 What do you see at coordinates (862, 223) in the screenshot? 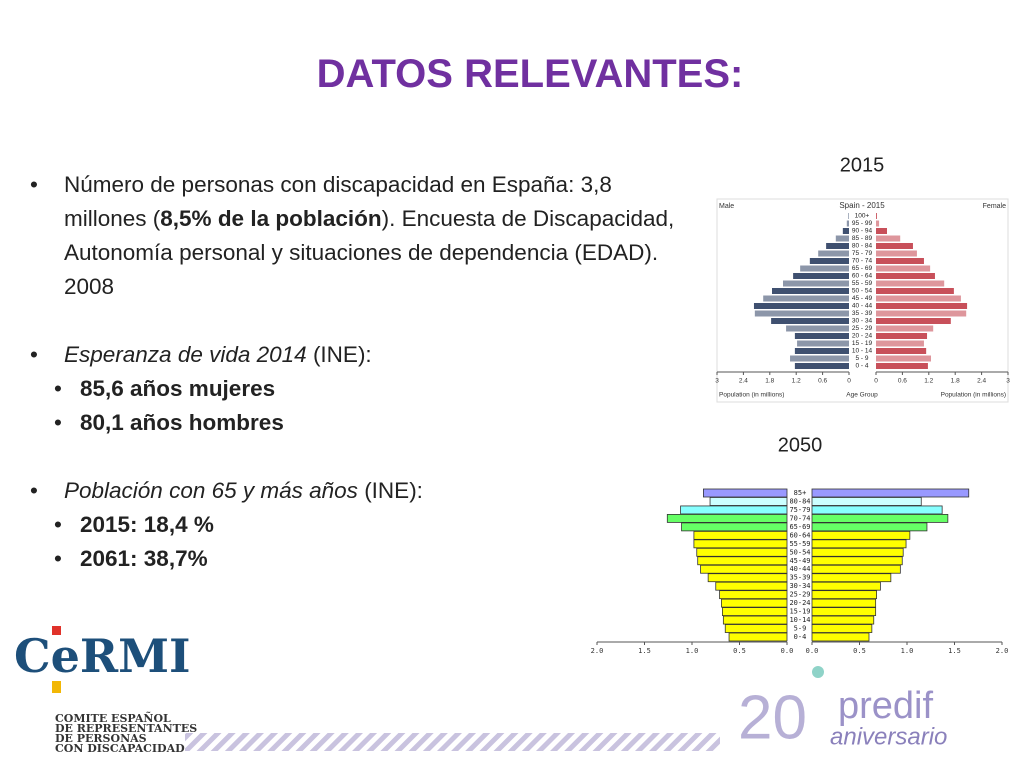
I see `age-label: 95 - 99` at bounding box center [862, 223].